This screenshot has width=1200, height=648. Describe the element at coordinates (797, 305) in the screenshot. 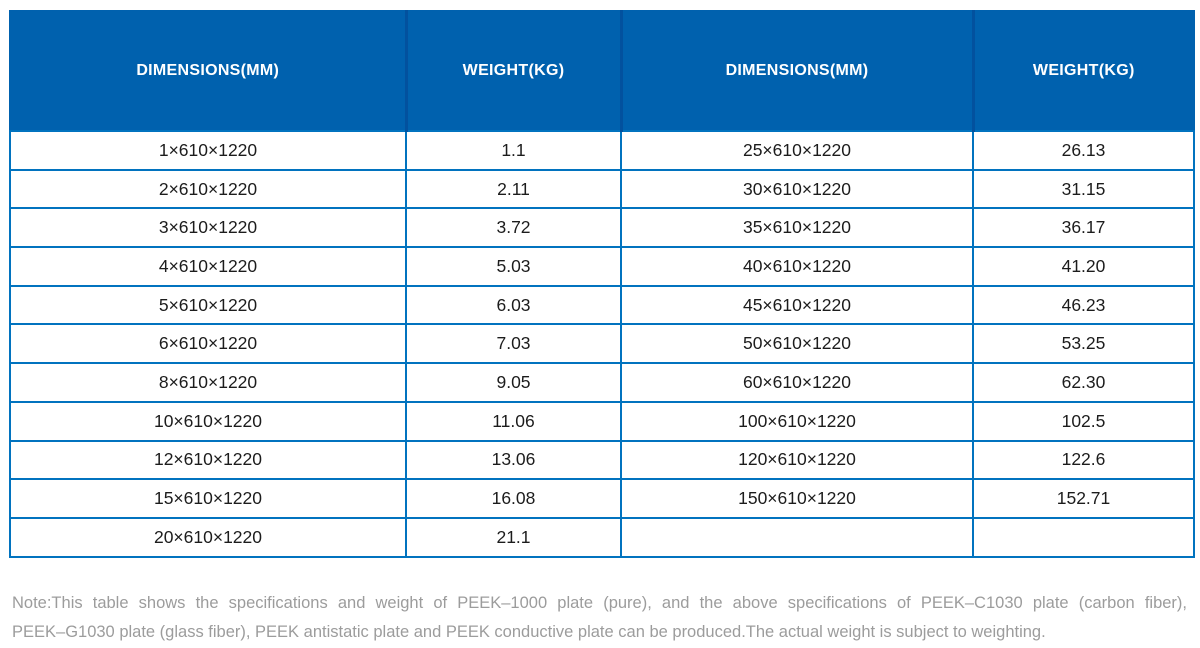

I see `dimensions-cell: 45×610×1220` at that location.